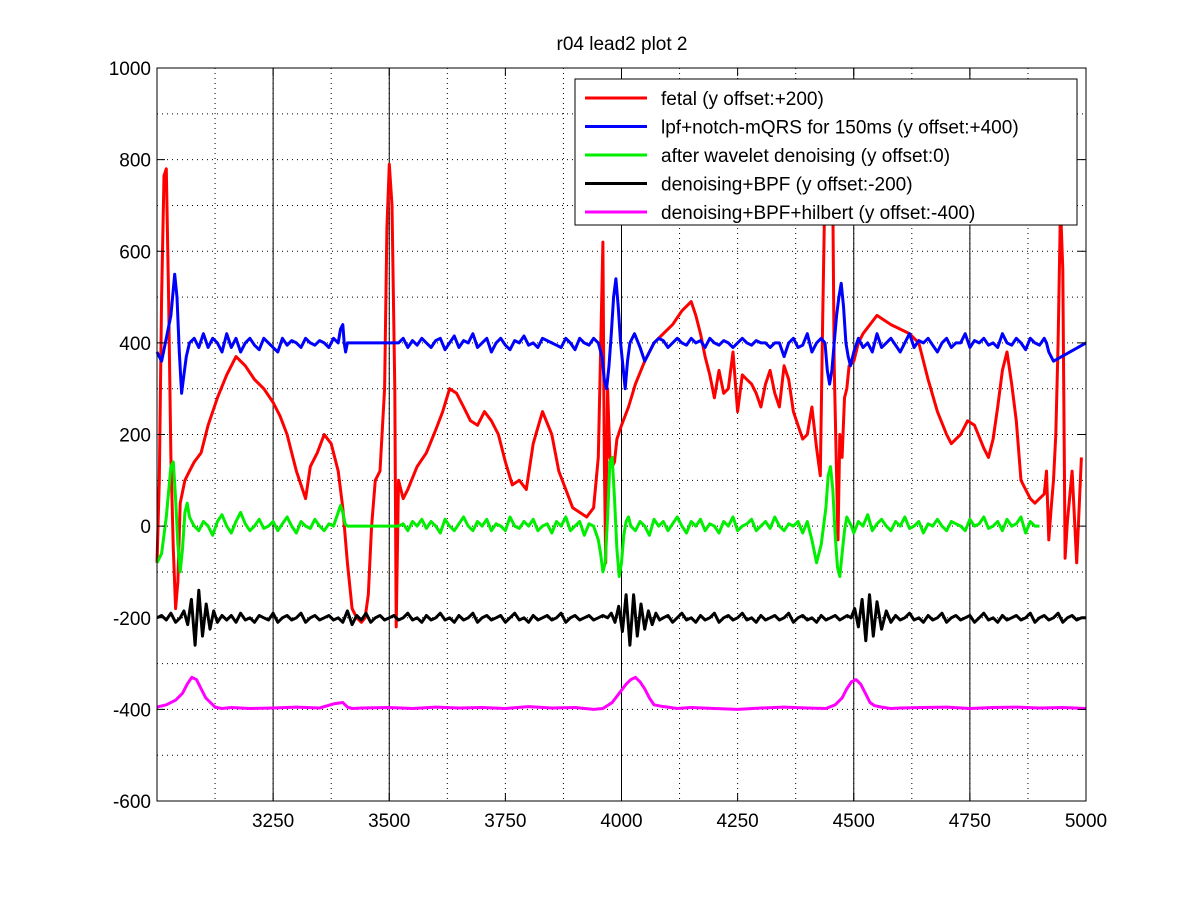  What do you see at coordinates (787, 185) in the screenshot?
I see `legend-label-4: denoising+BPF (y offset:-200)` at bounding box center [787, 185].